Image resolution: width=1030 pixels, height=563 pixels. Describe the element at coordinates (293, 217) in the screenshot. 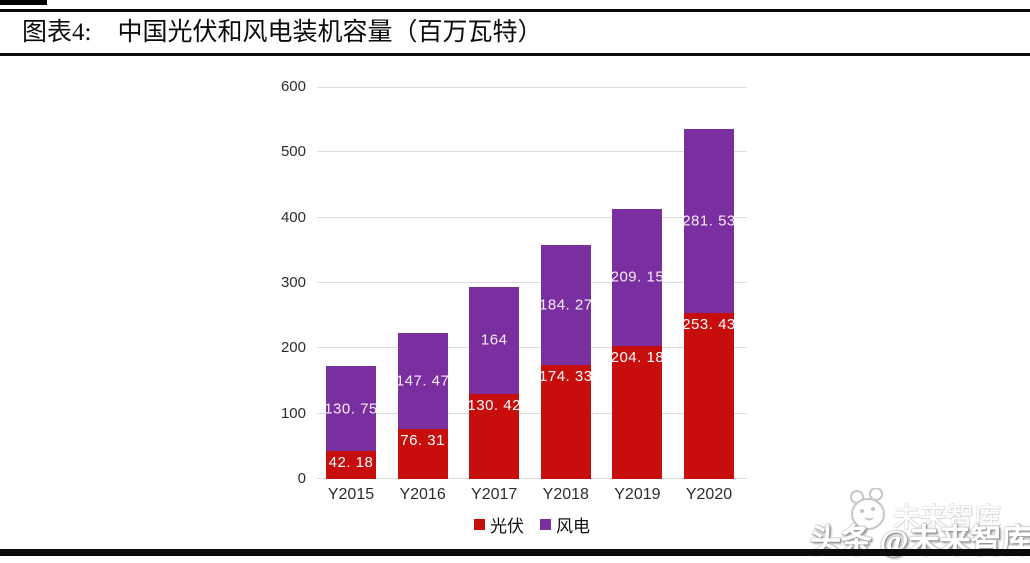

I see `y-tick-label: 400` at that location.